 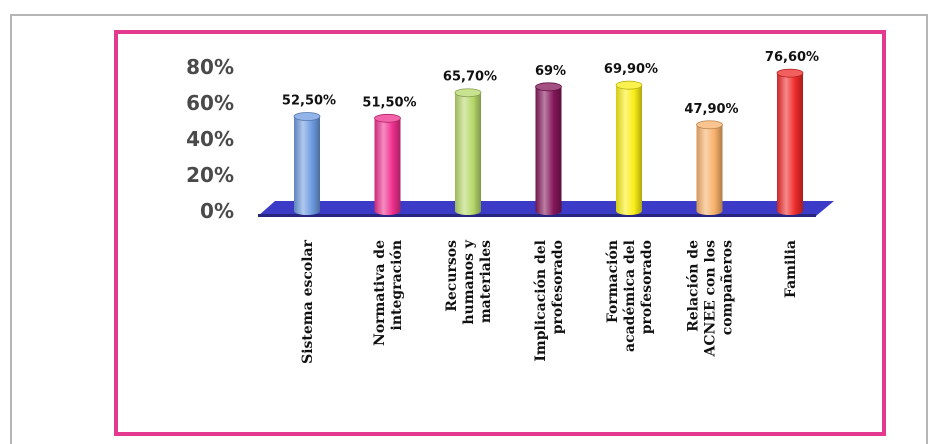 I want to click on category-label-line: humanos y, so click(x=469, y=282).